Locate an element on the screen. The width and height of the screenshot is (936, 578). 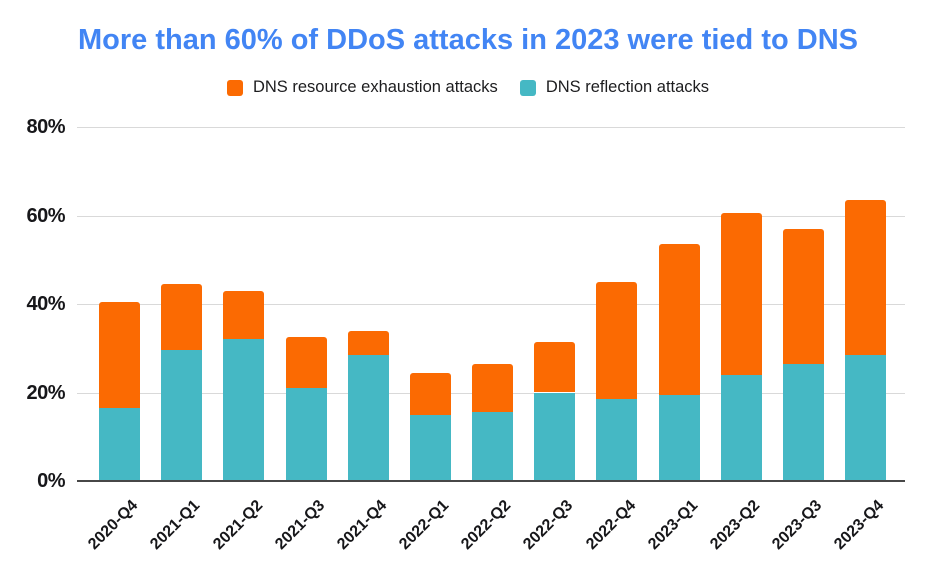
bar-segment-exhaustion-2022-Q4 is located at coordinates (617, 340).